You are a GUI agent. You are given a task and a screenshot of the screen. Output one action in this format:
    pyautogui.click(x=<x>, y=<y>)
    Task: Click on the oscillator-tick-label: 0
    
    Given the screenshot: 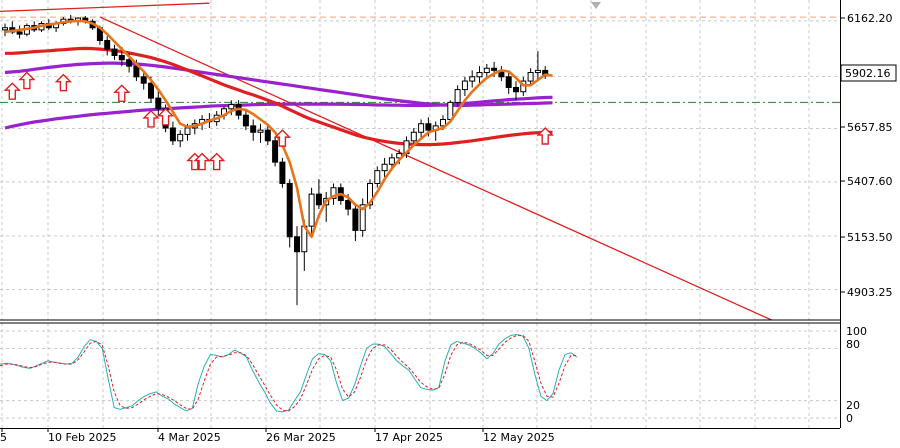 What is the action you would take?
    pyautogui.click(x=849, y=418)
    